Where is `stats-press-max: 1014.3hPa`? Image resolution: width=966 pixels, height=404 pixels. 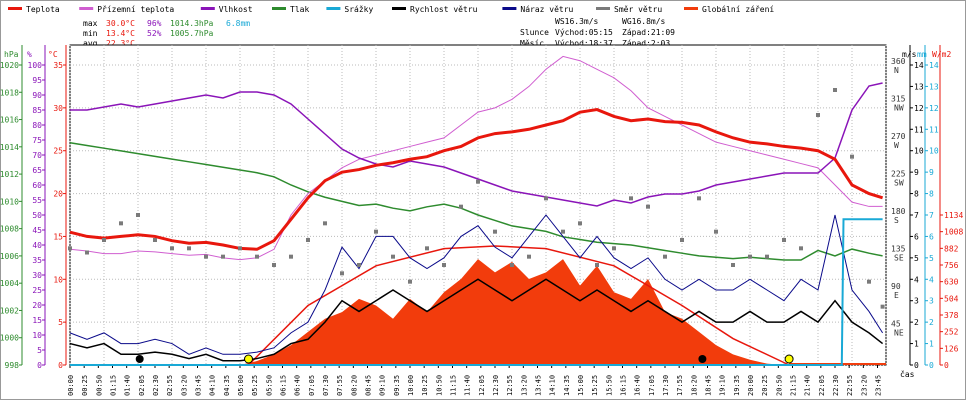 stats-press-max: 1014.3hPa is located at coordinates (192, 23).